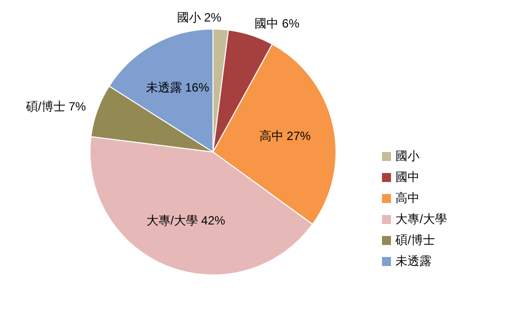 This screenshot has width=515, height=315. Describe the element at coordinates (285, 135) in the screenshot. I see `data-label: 高中 27%` at that location.